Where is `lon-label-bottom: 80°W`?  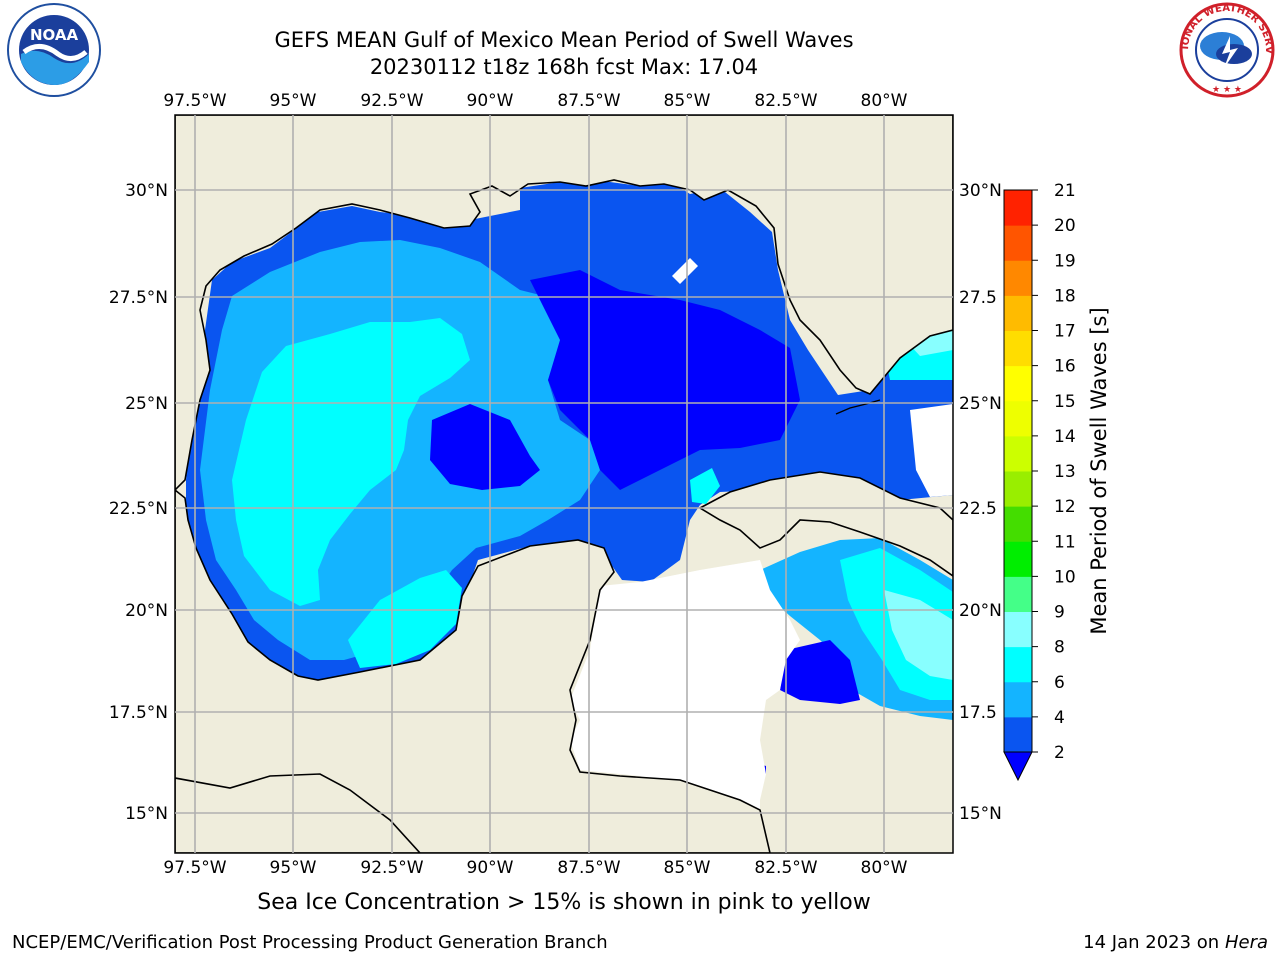 lon-label-bottom: 80°W is located at coordinates (884, 868).